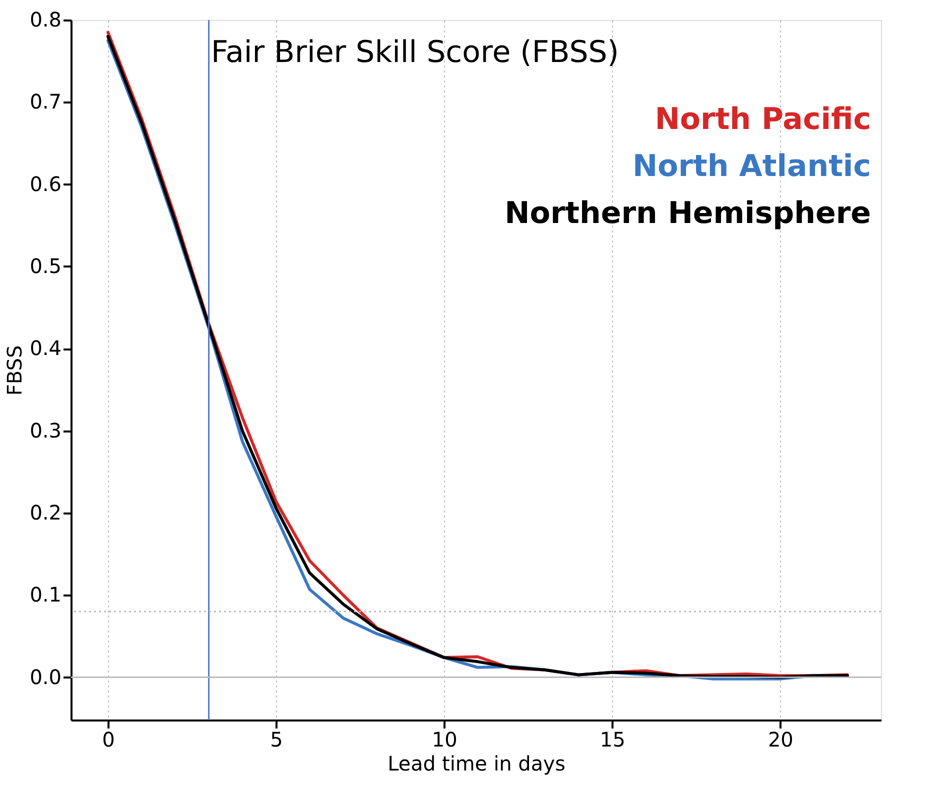 The height and width of the screenshot is (810, 940). Describe the element at coordinates (445, 740) in the screenshot. I see `x-tick-label: 10` at that location.